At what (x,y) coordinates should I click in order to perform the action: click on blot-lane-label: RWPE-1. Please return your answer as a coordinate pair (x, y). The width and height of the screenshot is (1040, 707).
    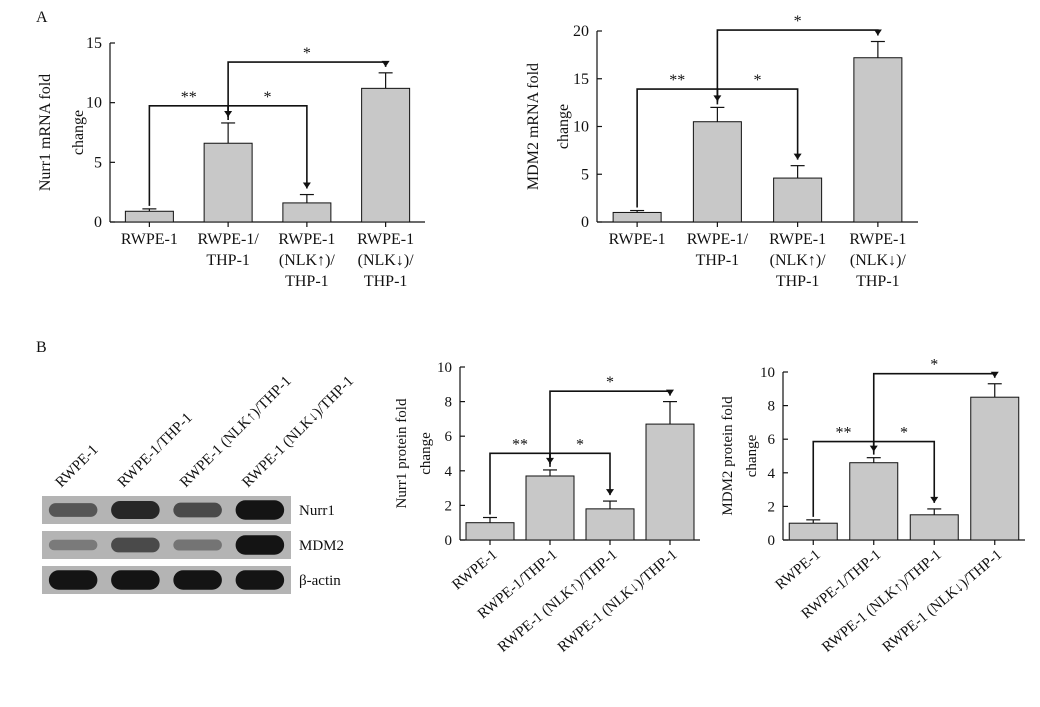
    Looking at the image, I should click on (77, 466).